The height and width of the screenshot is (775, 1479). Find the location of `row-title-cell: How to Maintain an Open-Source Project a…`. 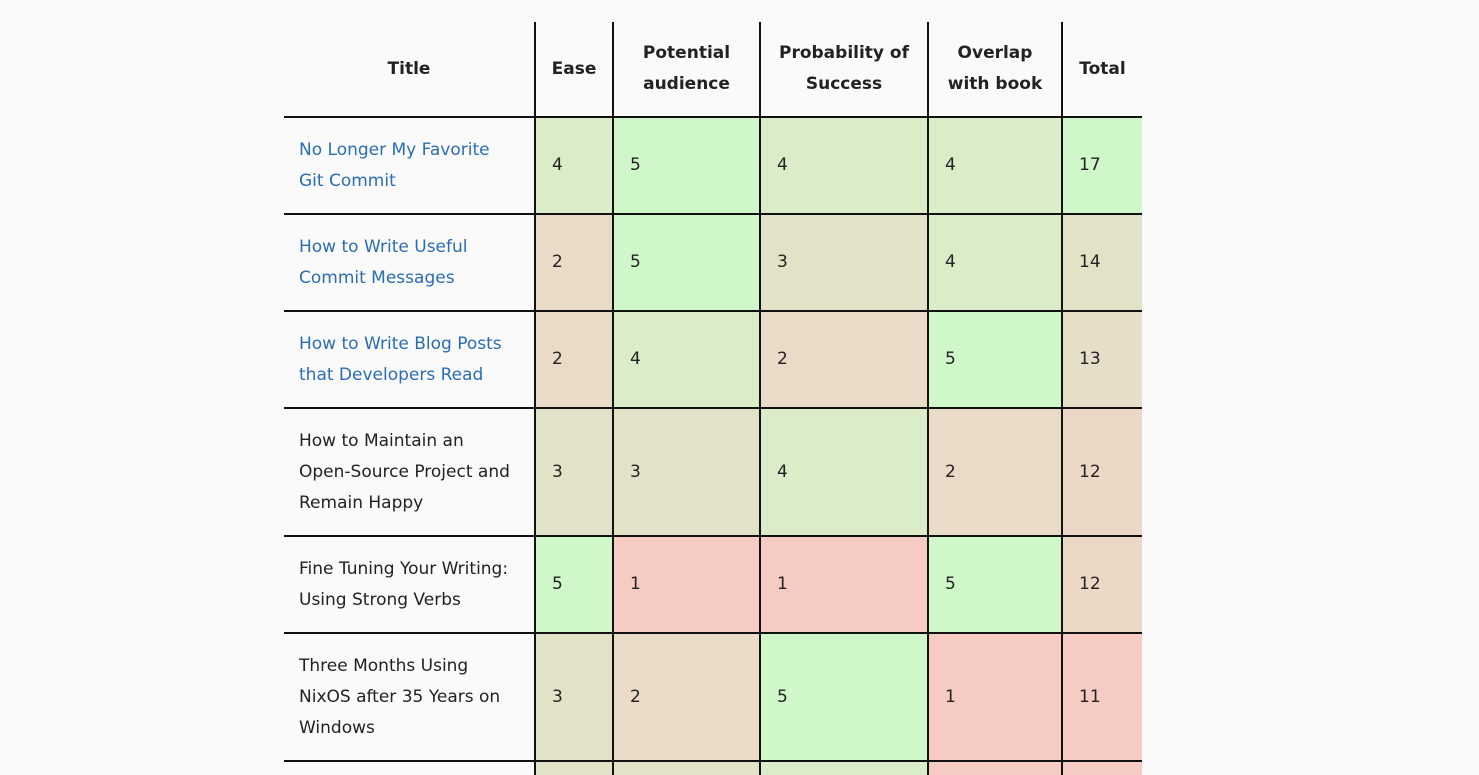

row-title-cell: How to Maintain an Open-Source Project a… is located at coordinates (409, 472).